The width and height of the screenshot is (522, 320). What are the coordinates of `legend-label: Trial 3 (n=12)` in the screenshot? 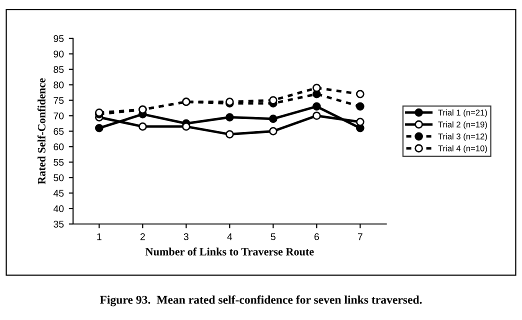 It's located at (462, 137).